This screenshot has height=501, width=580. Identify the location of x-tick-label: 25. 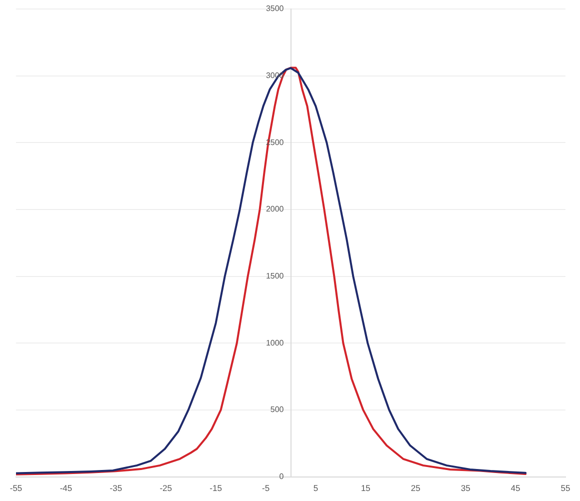
(415, 488).